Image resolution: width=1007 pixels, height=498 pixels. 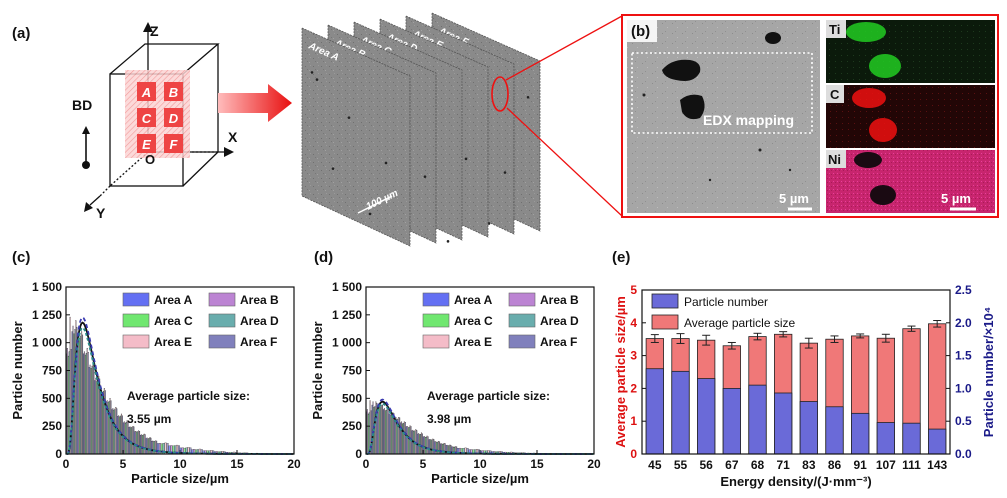 What do you see at coordinates (558, 342) in the screenshot?
I see `chart-d-legend-label: Area F` at bounding box center [558, 342].